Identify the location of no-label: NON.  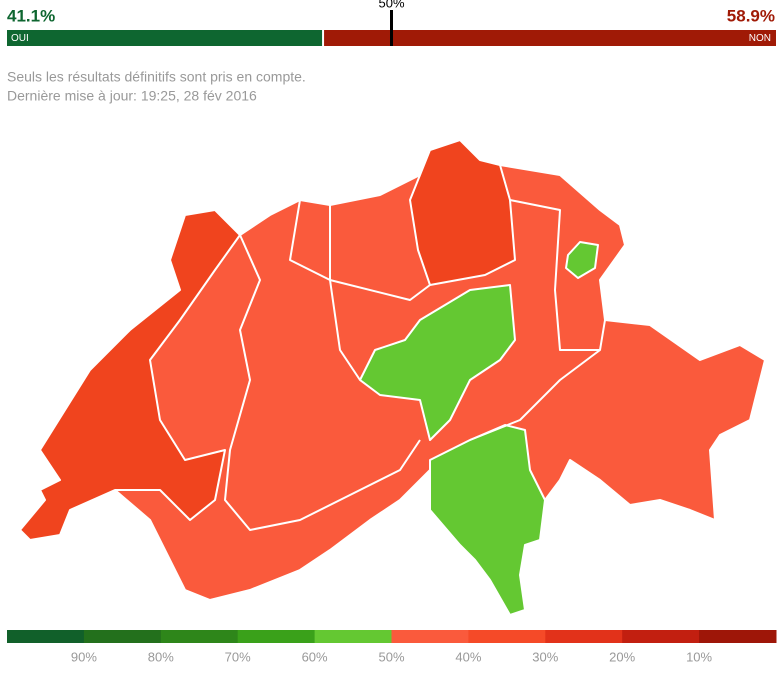
(760, 38).